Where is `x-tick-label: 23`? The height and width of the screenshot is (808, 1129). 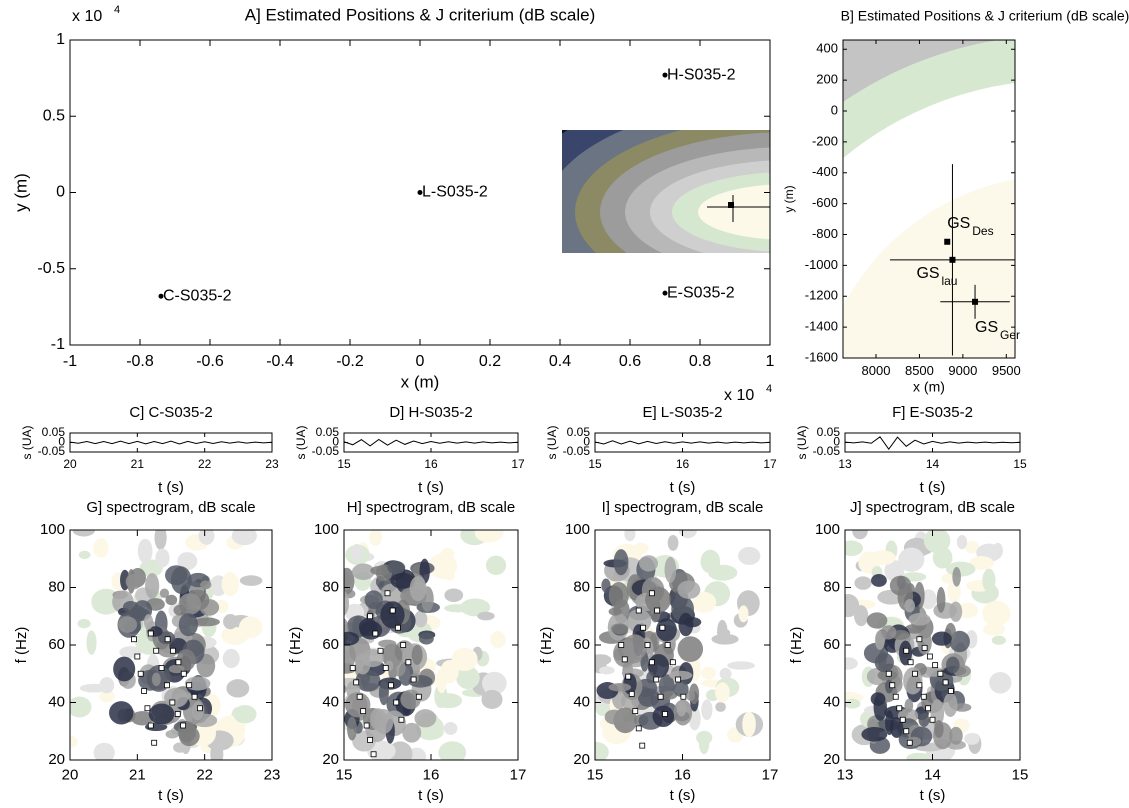
x-tick-label: 23 is located at coordinates (272, 464).